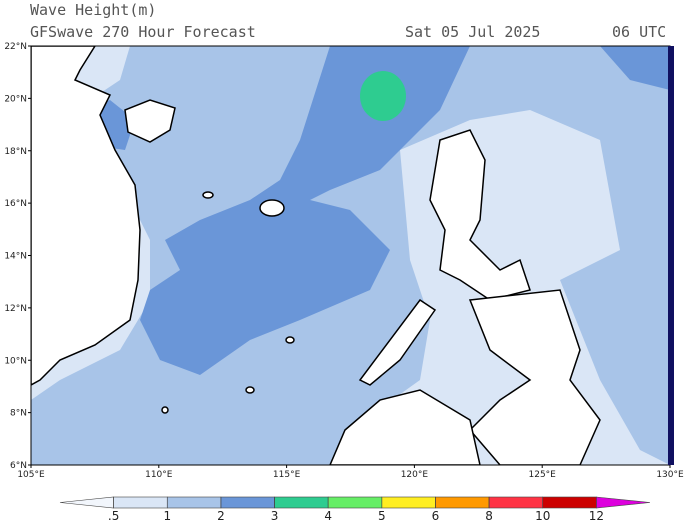 The width and height of the screenshot is (700, 525). I want to click on lon-tick-label: 125°E, so click(543, 475).